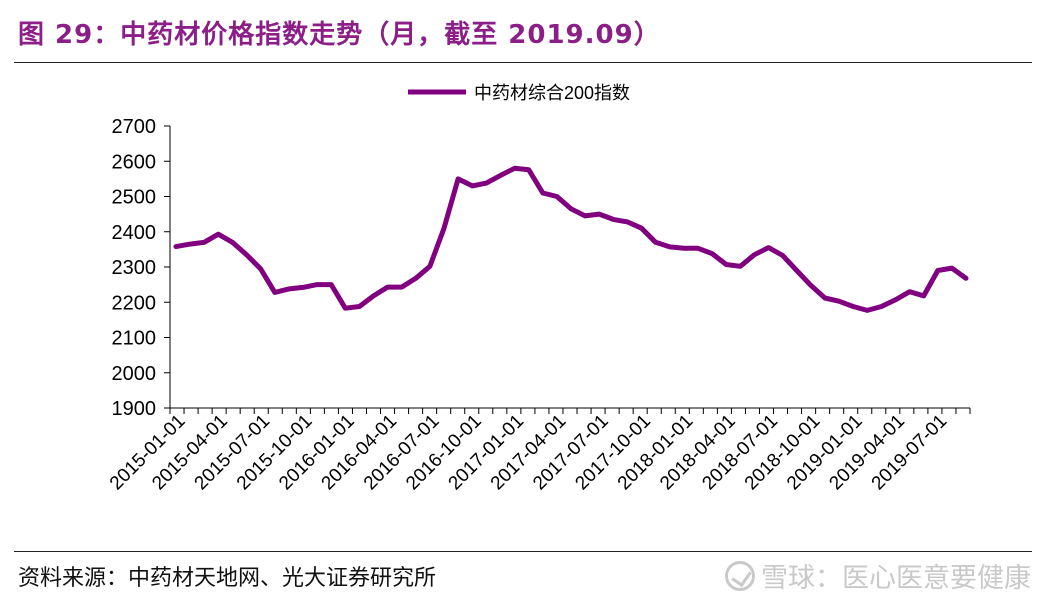 This screenshot has width=1059, height=602. I want to click on y-tick-labels: 1900 2000 2100 2200 2300 2400 2500 2600 2700, so click(134, 268).